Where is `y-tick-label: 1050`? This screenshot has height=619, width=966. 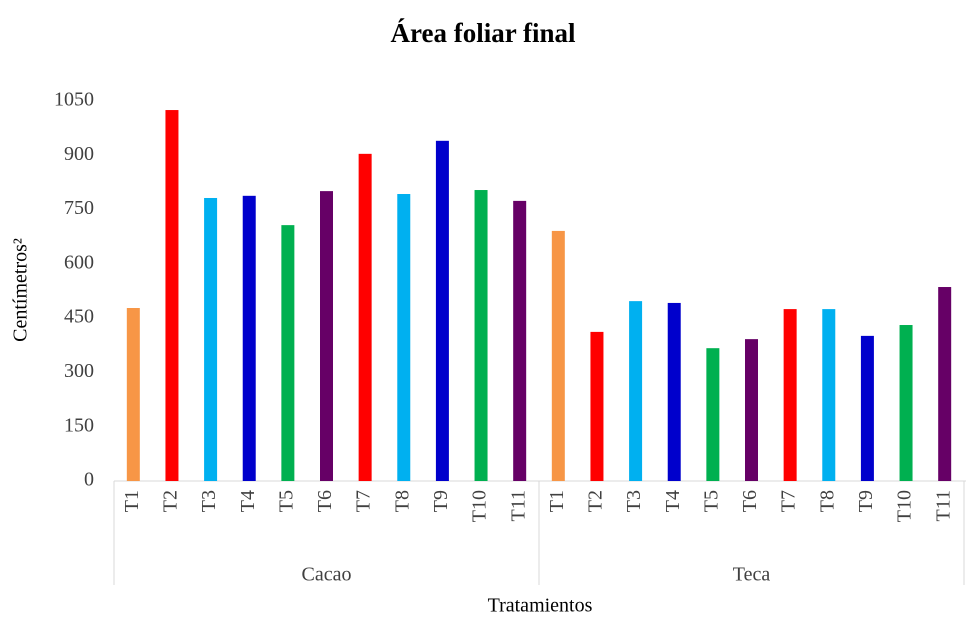
y-tick-label: 1050 is located at coordinates (74, 100).